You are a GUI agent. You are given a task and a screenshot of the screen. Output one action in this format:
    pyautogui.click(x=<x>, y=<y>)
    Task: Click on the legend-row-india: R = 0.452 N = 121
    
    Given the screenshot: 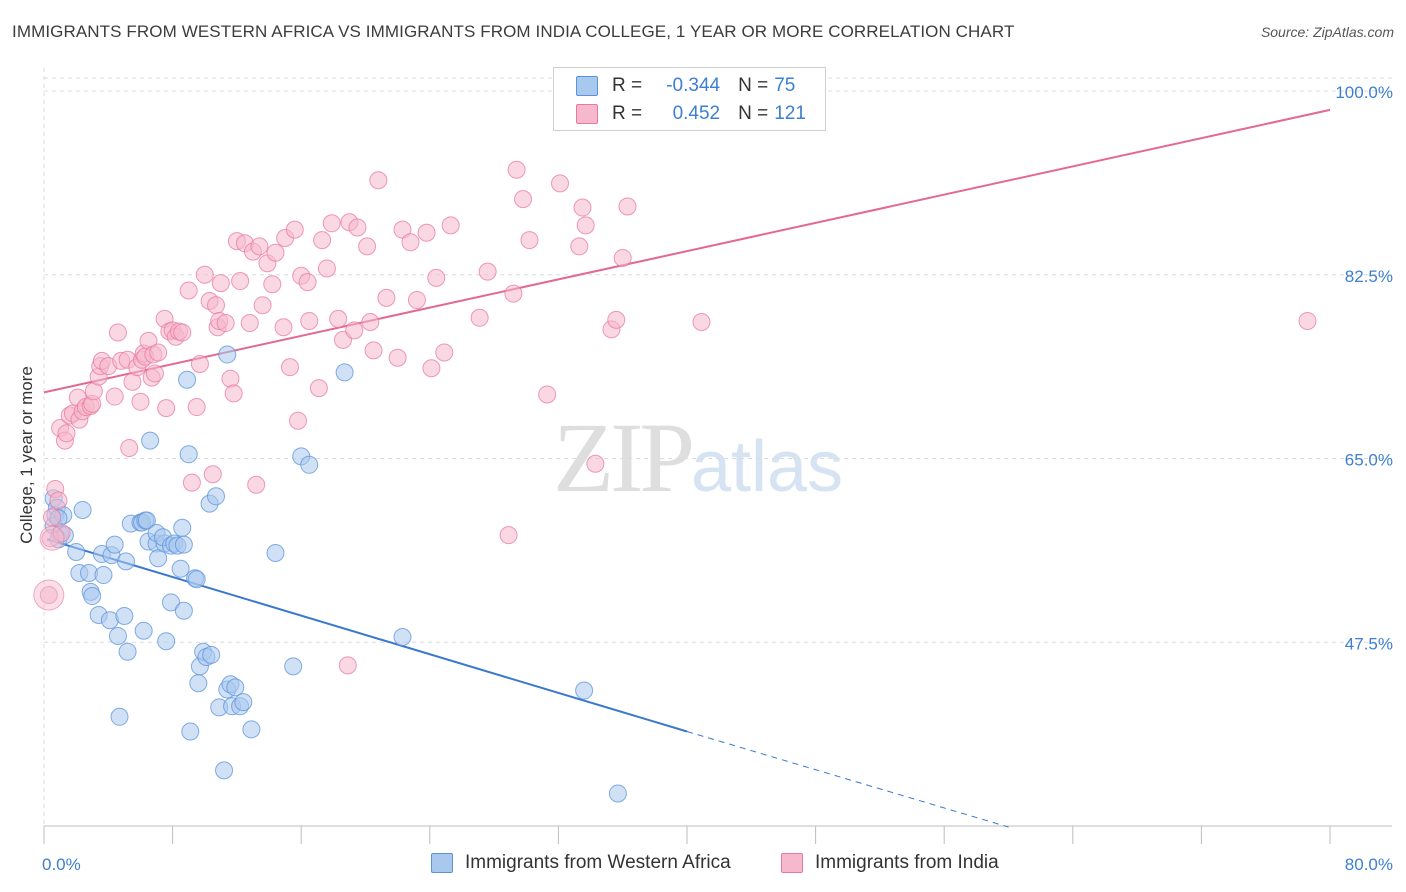 What is the action you would take?
    pyautogui.click(x=691, y=114)
    